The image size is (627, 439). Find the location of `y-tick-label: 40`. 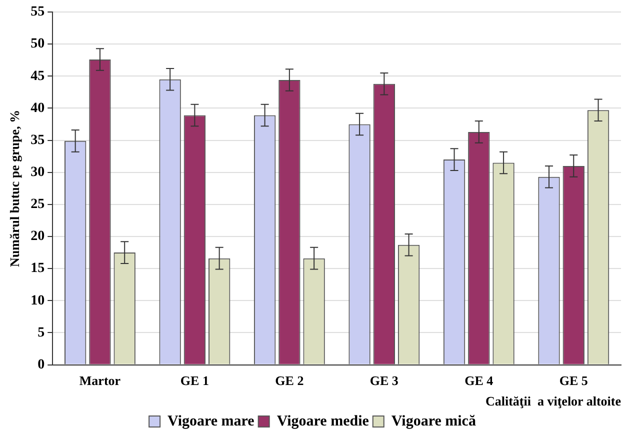

y-tick-label: 40 is located at coordinates (37, 108).